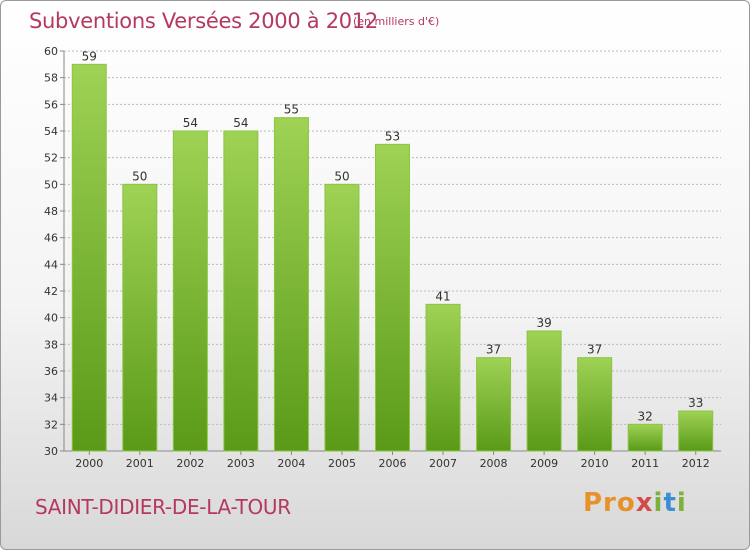  I want to click on y-tick-label: 56, so click(51, 104).